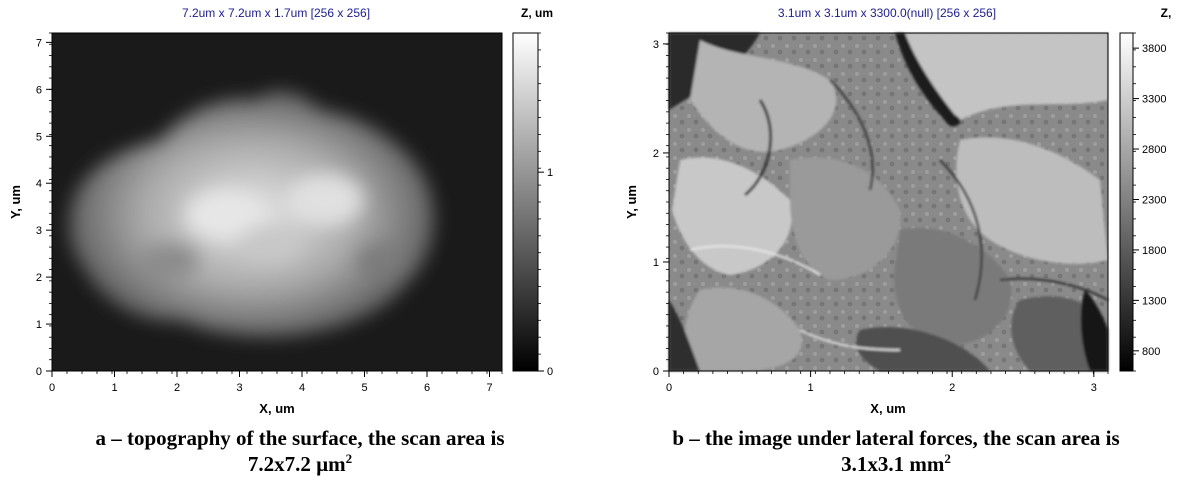 The image size is (1186, 482). I want to click on colorbar-tick-label: 2800, so click(1154, 150).